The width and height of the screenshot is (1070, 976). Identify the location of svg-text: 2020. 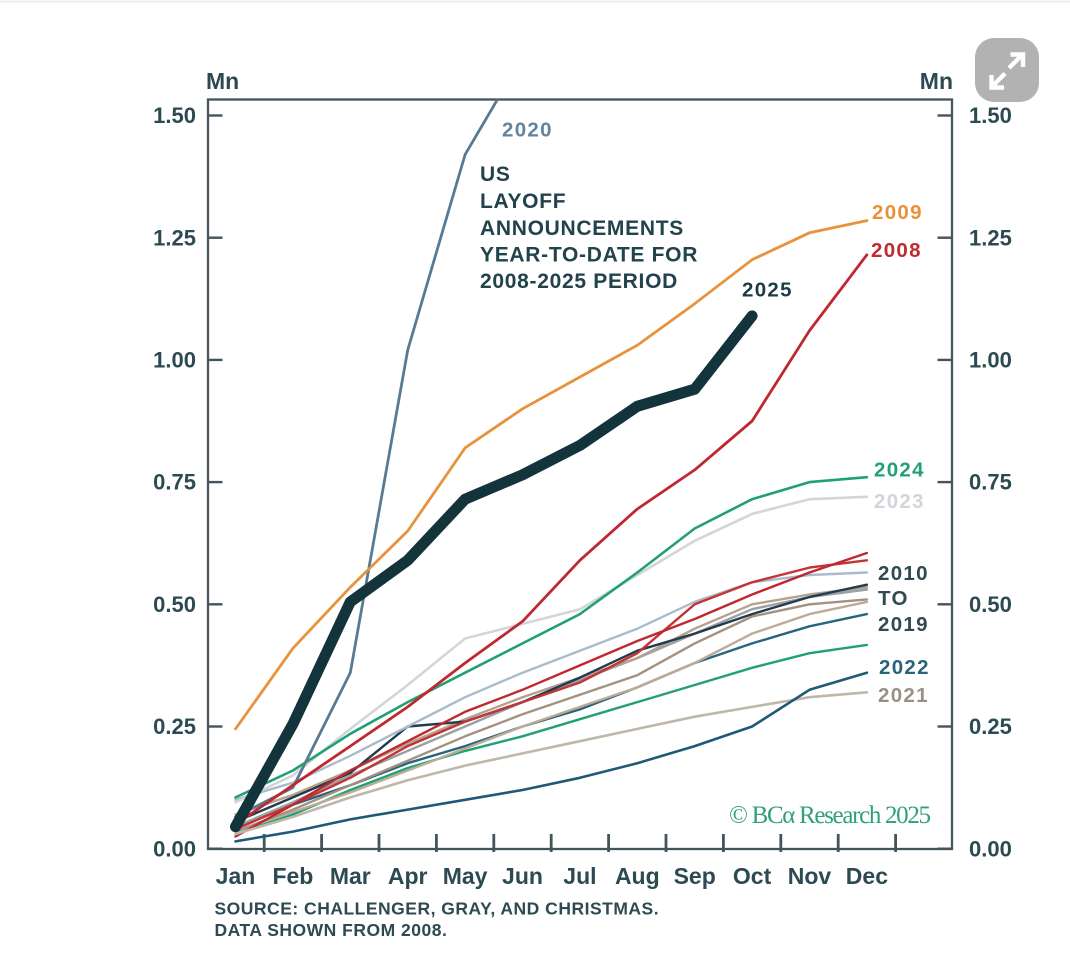
(527, 130).